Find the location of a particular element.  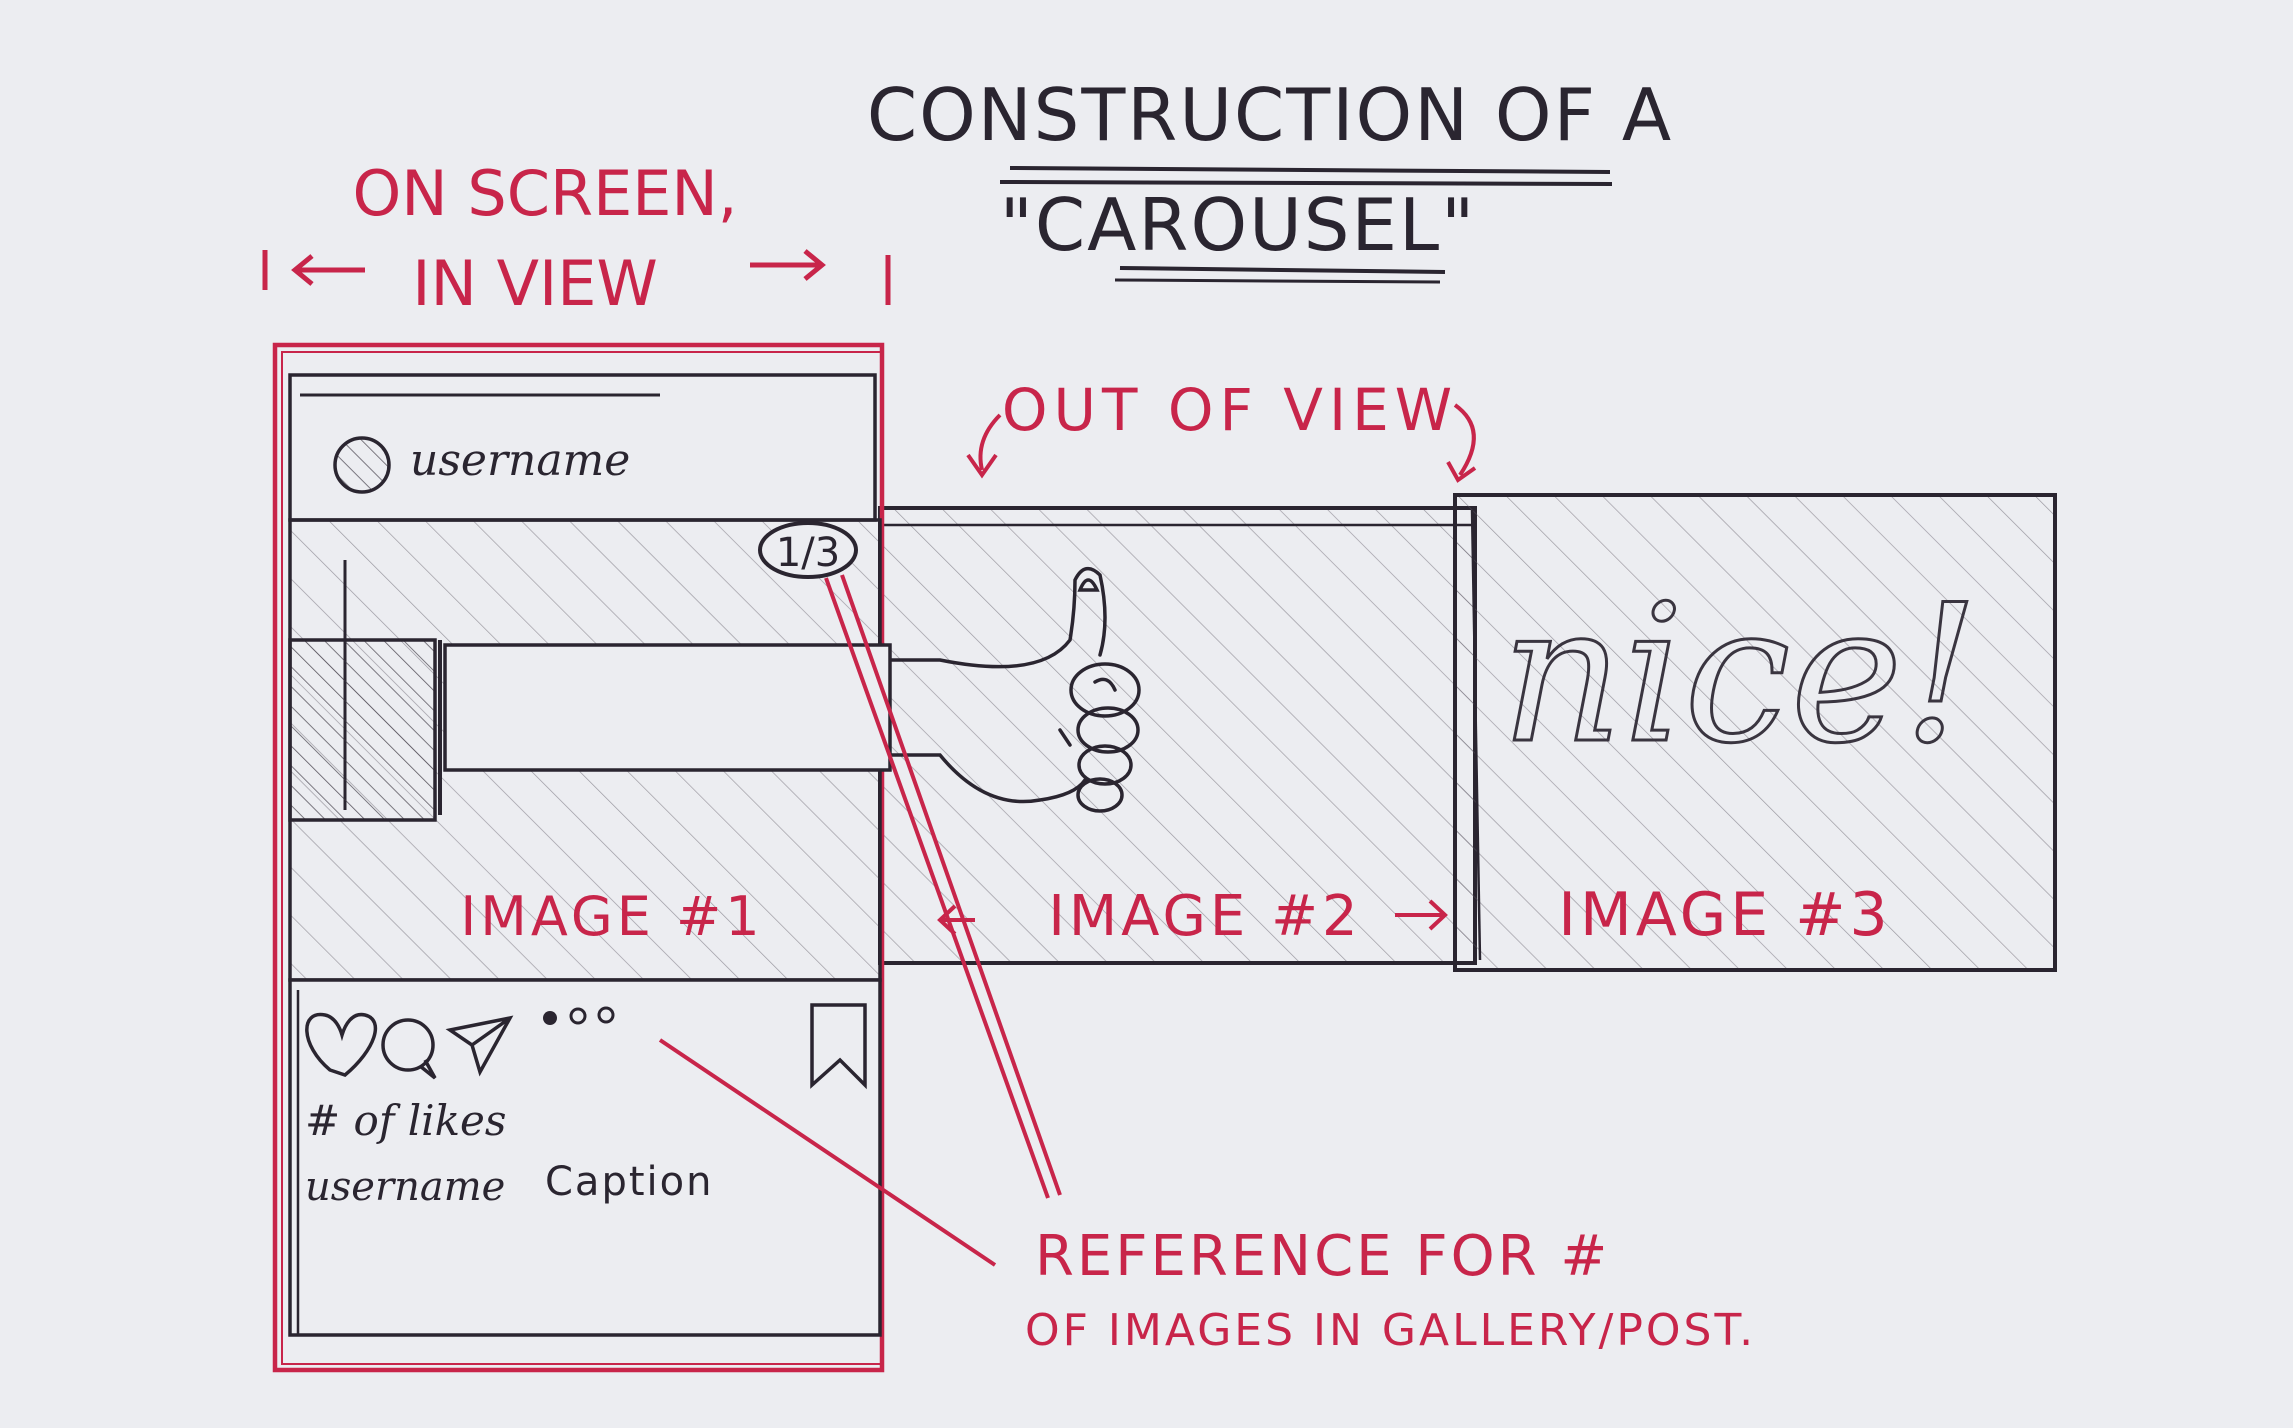

out-of-view-right-arrow-icon is located at coordinates (1461, 443).